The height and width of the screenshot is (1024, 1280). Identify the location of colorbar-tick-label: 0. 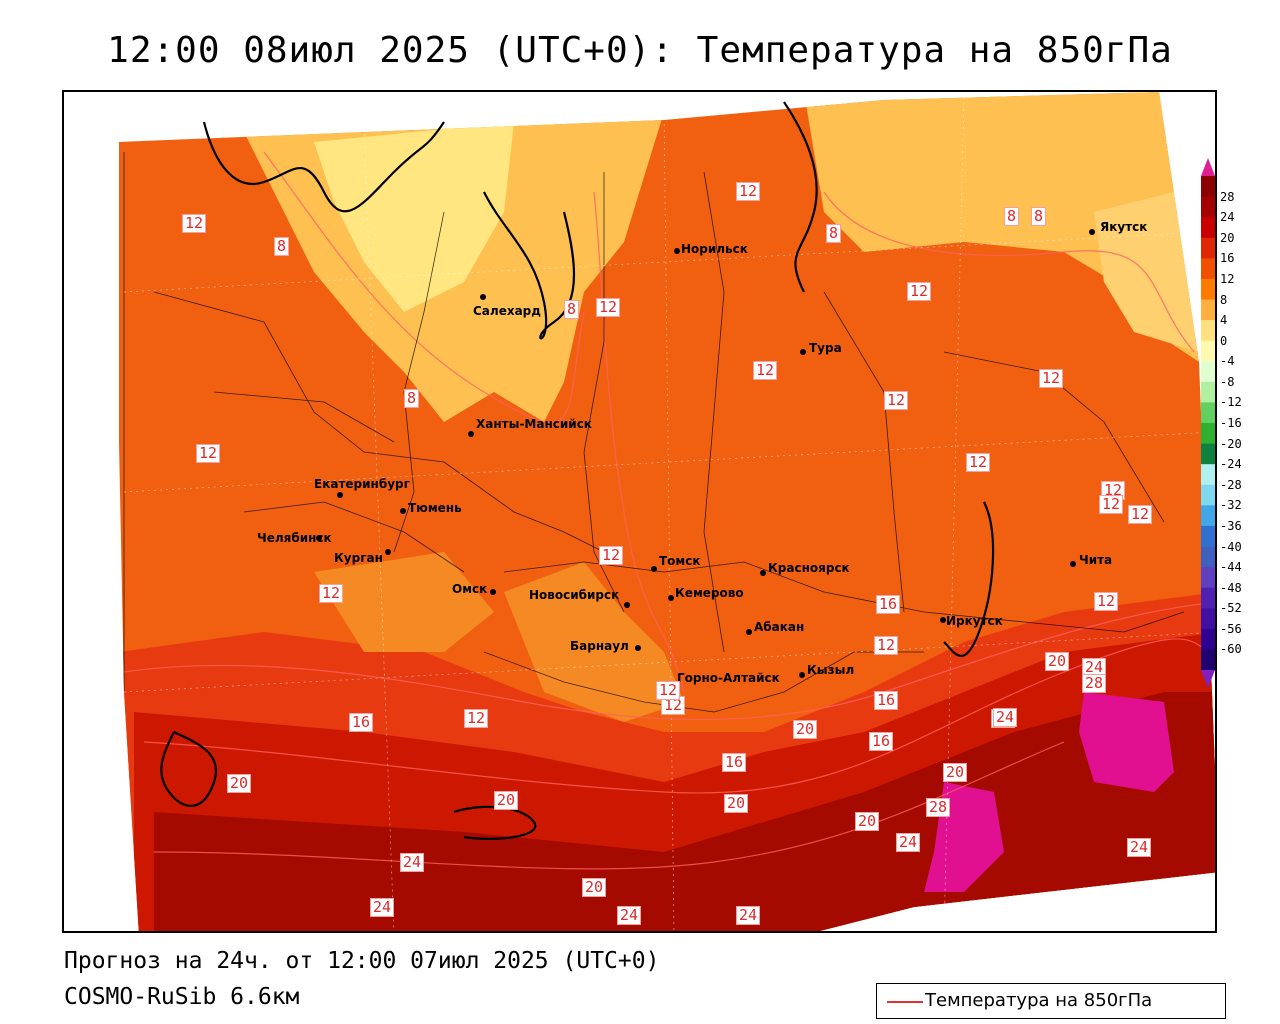
(1224, 340).